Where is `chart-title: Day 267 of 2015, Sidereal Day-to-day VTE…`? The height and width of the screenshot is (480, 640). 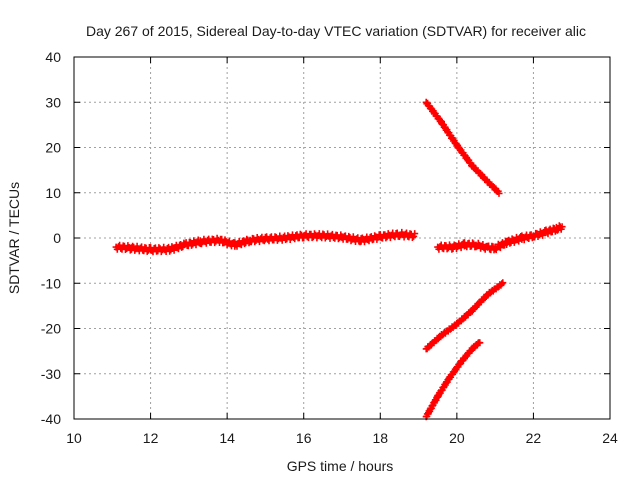 chart-title: Day 267 of 2015, Sidereal Day-to-day VTE… is located at coordinates (336, 31).